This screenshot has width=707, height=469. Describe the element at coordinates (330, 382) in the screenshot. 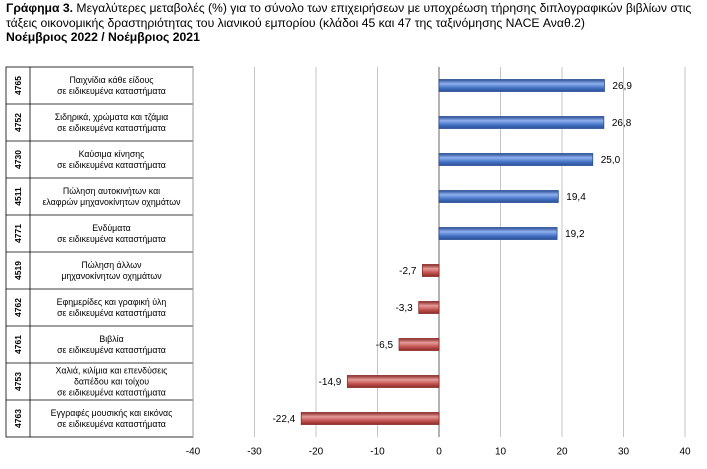

I see `data-label: -14,9` at that location.